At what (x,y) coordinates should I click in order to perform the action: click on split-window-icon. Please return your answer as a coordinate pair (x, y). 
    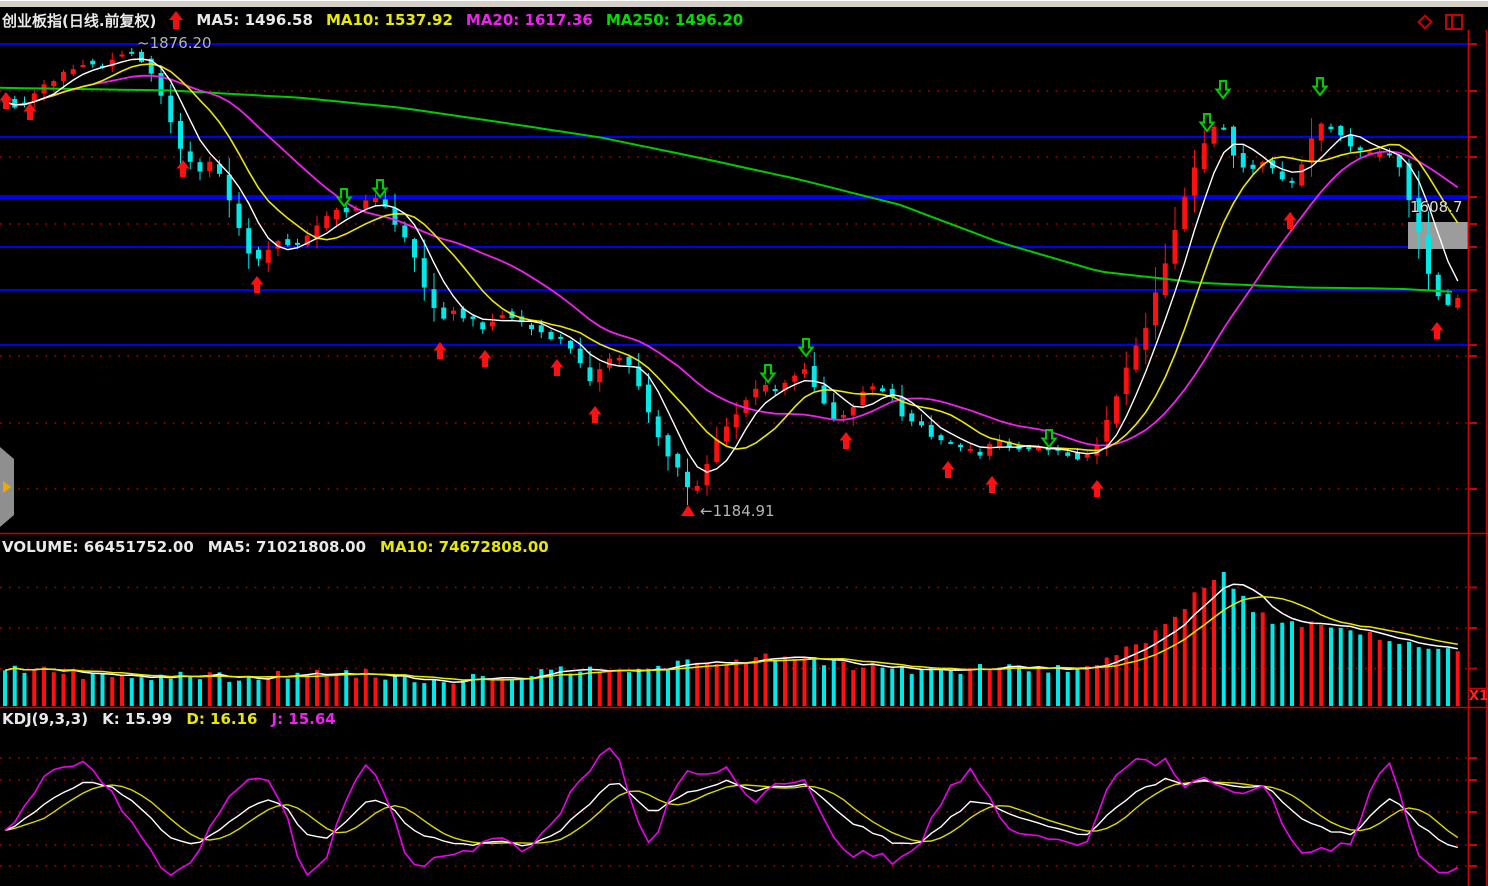
    Looking at the image, I should click on (1454, 24).